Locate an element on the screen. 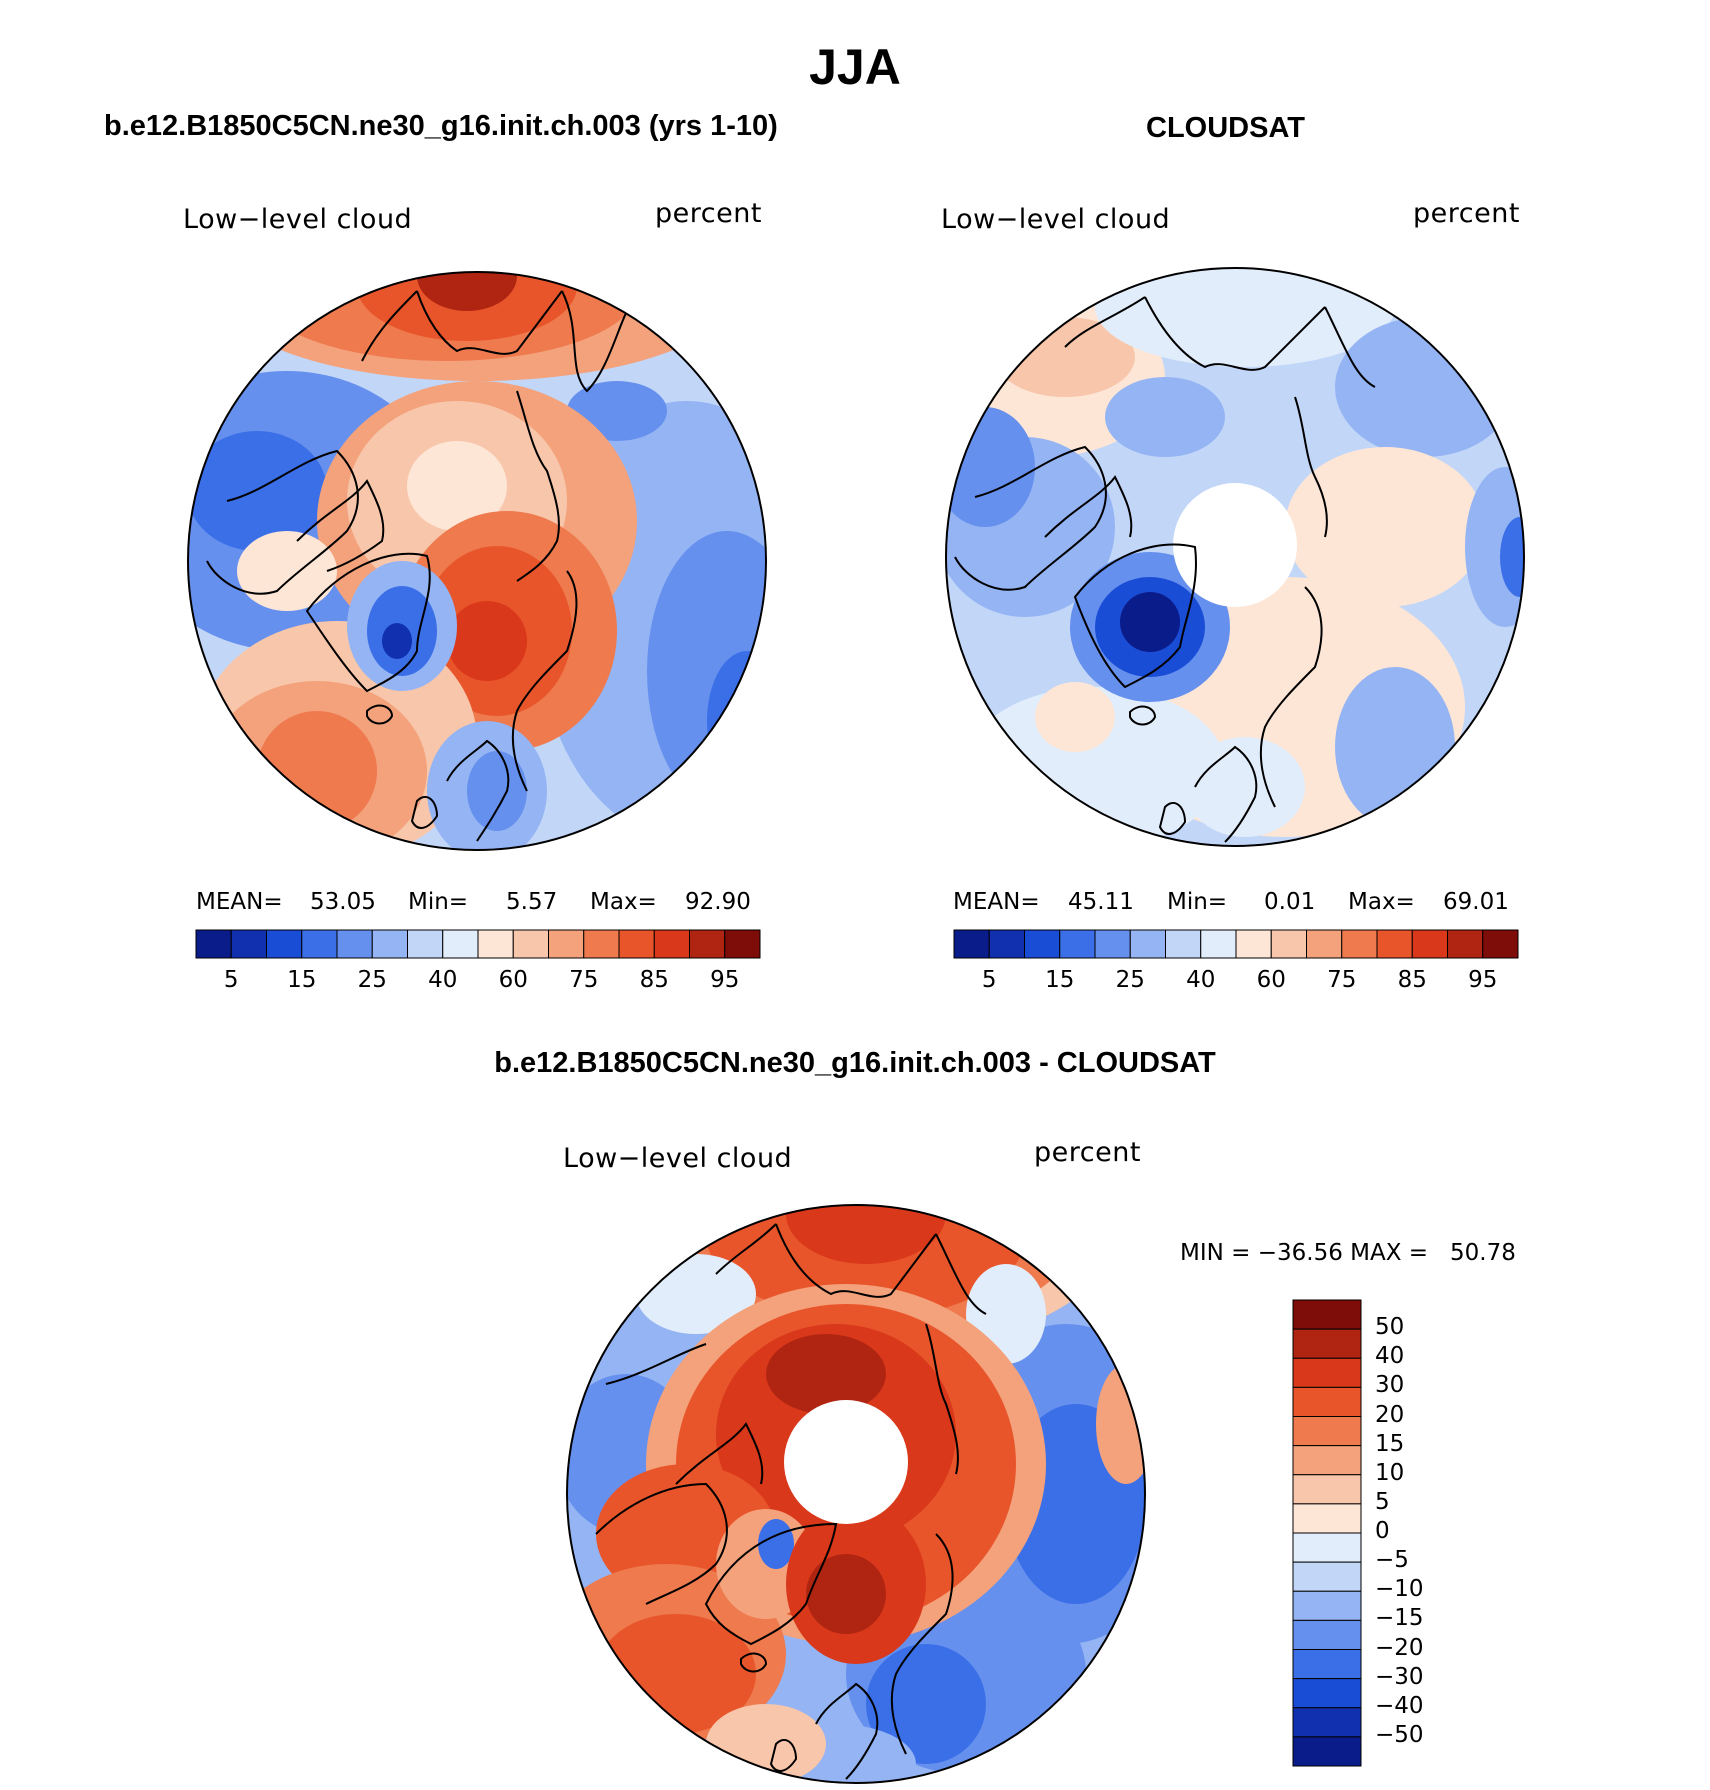 The image size is (1710, 1790). panel-obs-max-value: 69.01 is located at coordinates (1476, 902).